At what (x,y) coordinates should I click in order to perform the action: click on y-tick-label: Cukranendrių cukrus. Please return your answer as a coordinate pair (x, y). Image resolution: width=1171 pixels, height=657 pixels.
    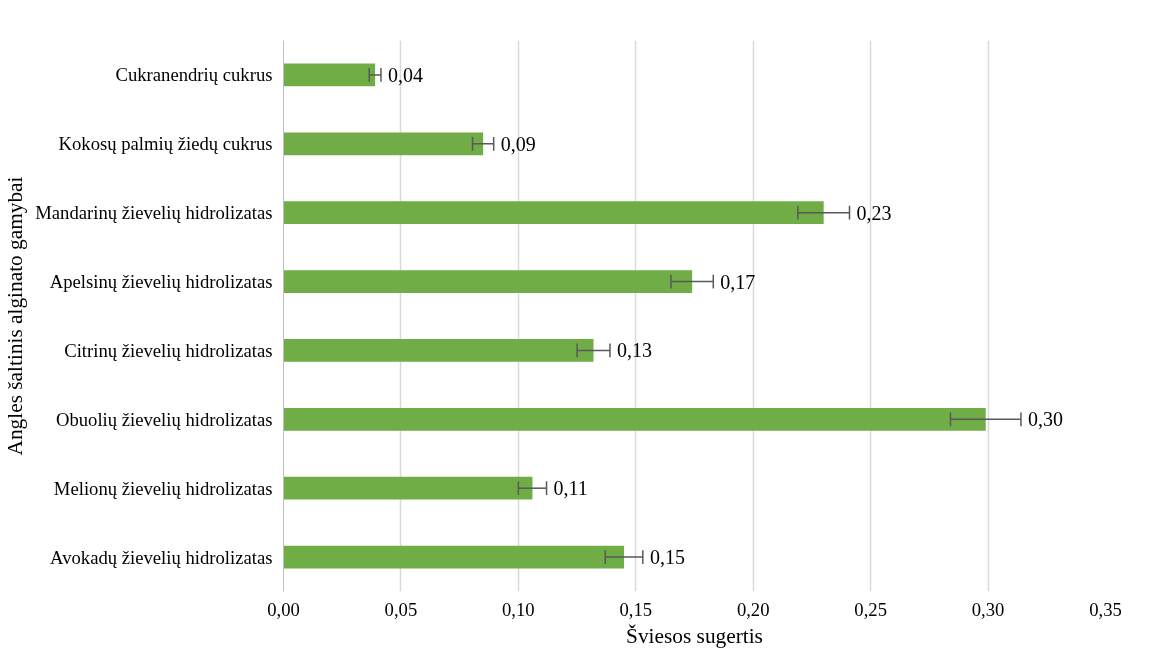
    Looking at the image, I should click on (194, 75).